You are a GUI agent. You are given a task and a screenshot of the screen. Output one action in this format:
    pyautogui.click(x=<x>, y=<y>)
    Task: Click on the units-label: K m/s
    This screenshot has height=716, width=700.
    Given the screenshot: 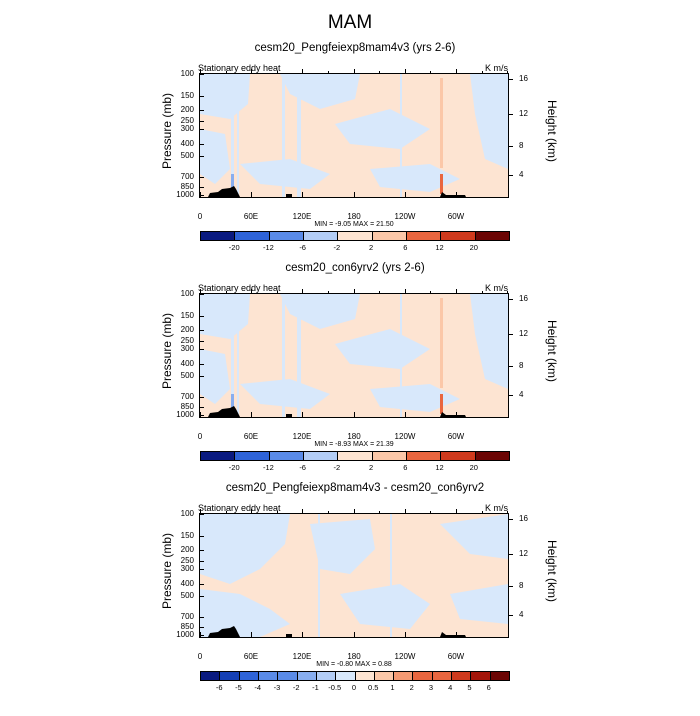 What is the action you would take?
    pyautogui.click(x=496, y=68)
    